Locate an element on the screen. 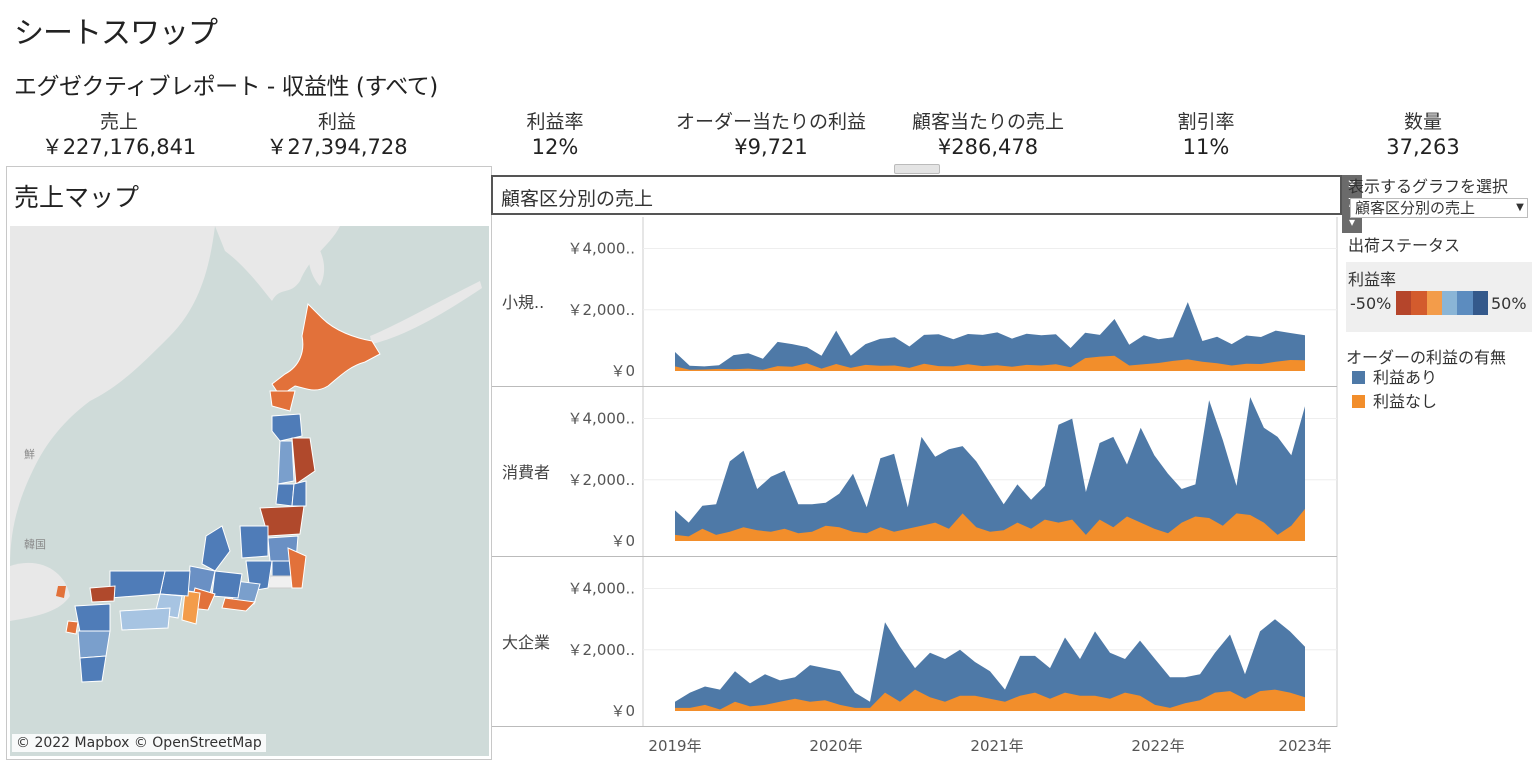 This screenshot has height=764, width=1536. region-gifu is located at coordinates (227, 584).